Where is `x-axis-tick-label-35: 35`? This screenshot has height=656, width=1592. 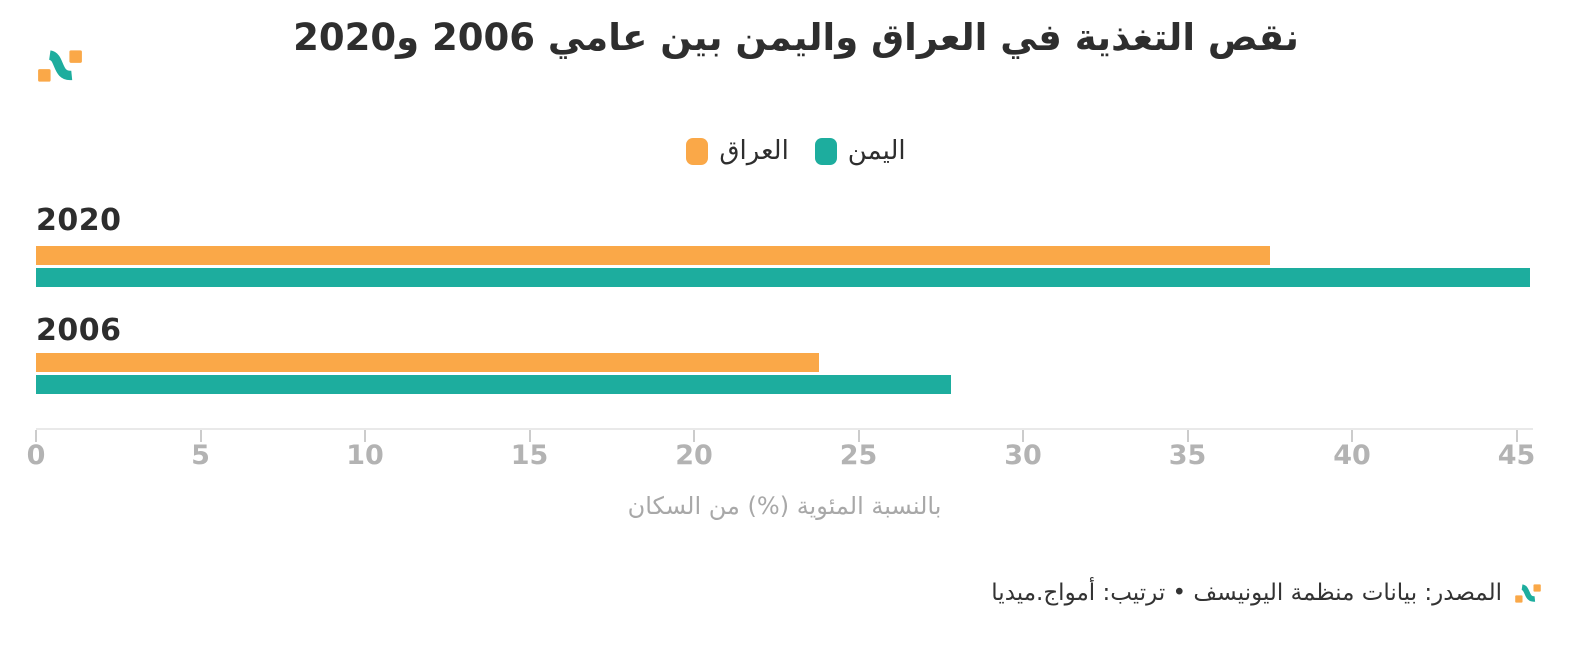 x-axis-tick-label-35: 35 is located at coordinates (1187, 455).